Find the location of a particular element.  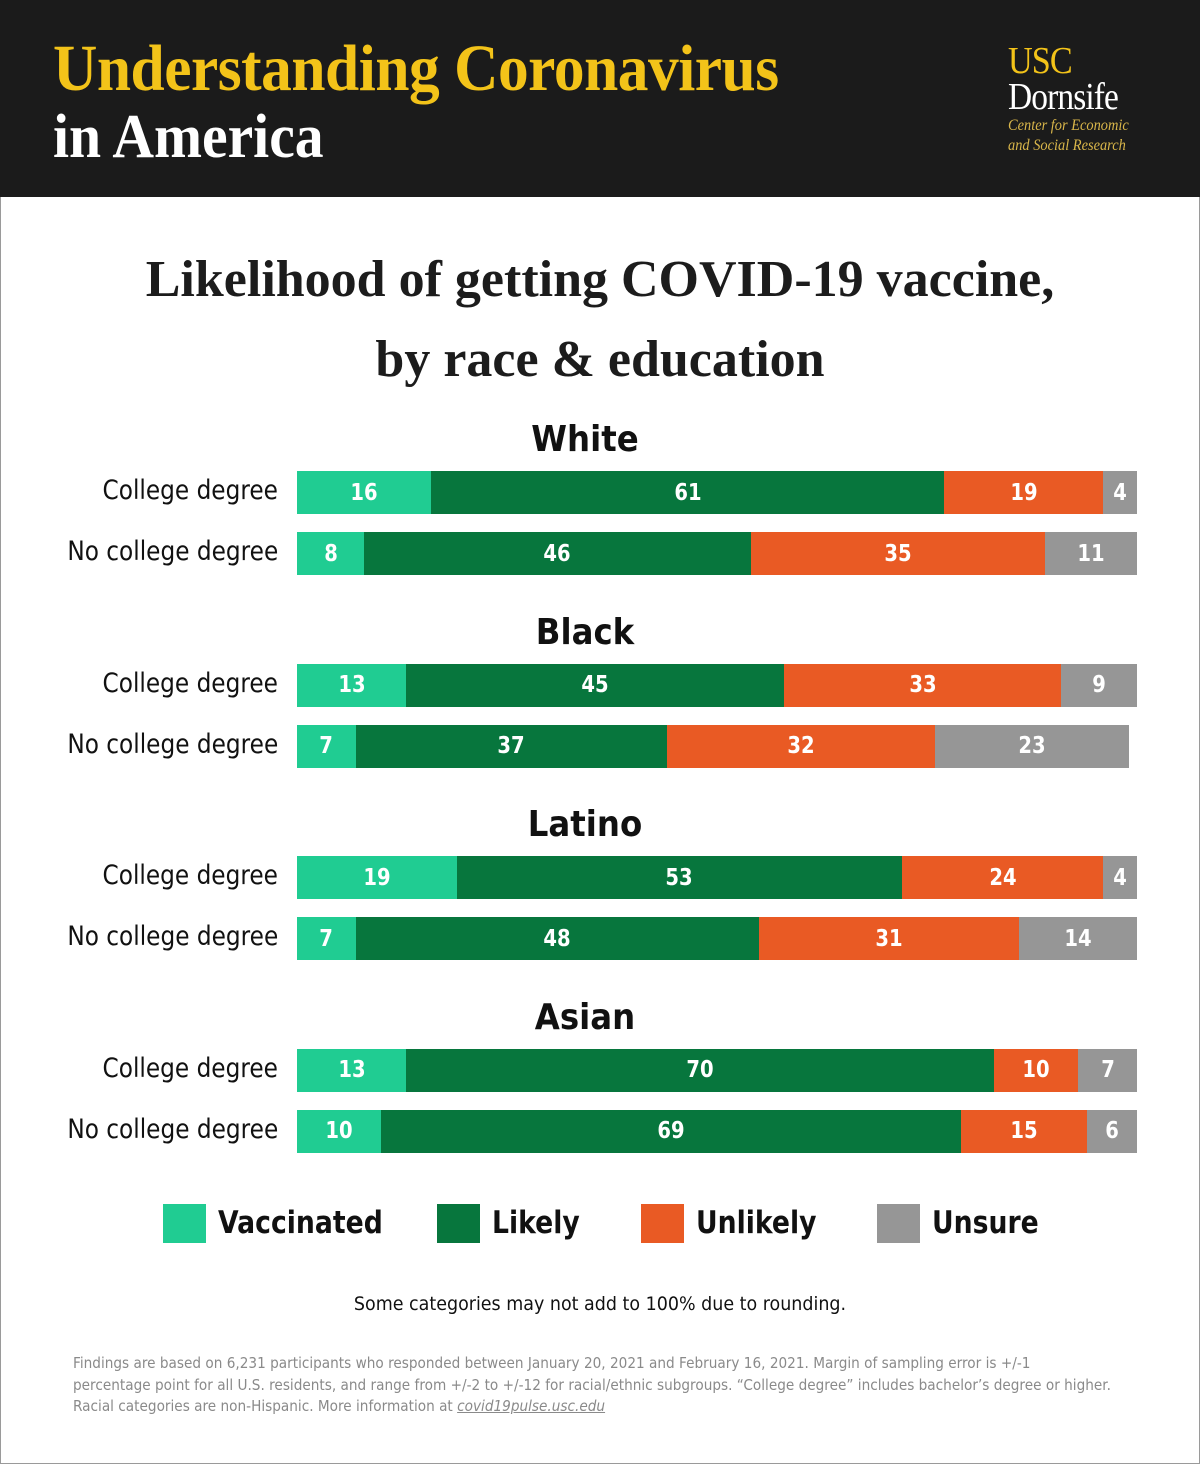

bar-segment-vaccinated: 16 is located at coordinates (364, 492).